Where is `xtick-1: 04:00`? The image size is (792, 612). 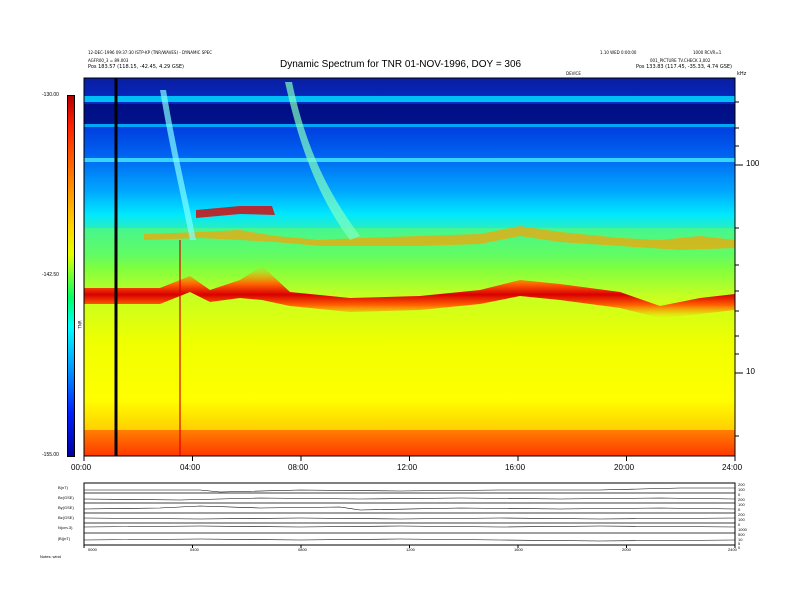
xtick-1: 04:00 is located at coordinates (190, 467).